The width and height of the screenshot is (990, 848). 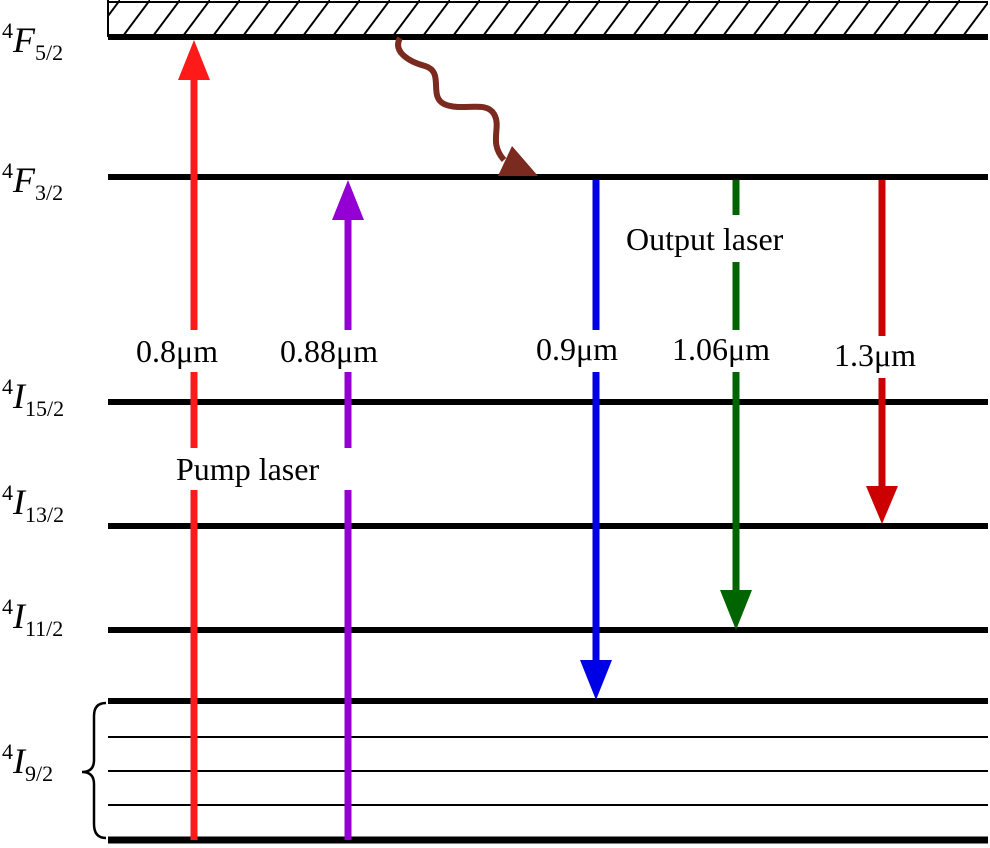 I want to click on label-1-06um: 1.06μm, so click(x=721, y=349).